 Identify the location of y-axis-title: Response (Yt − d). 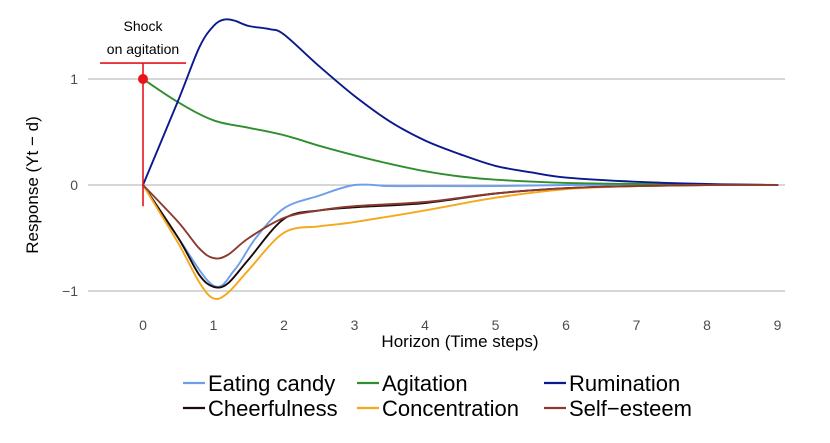
(32, 185).